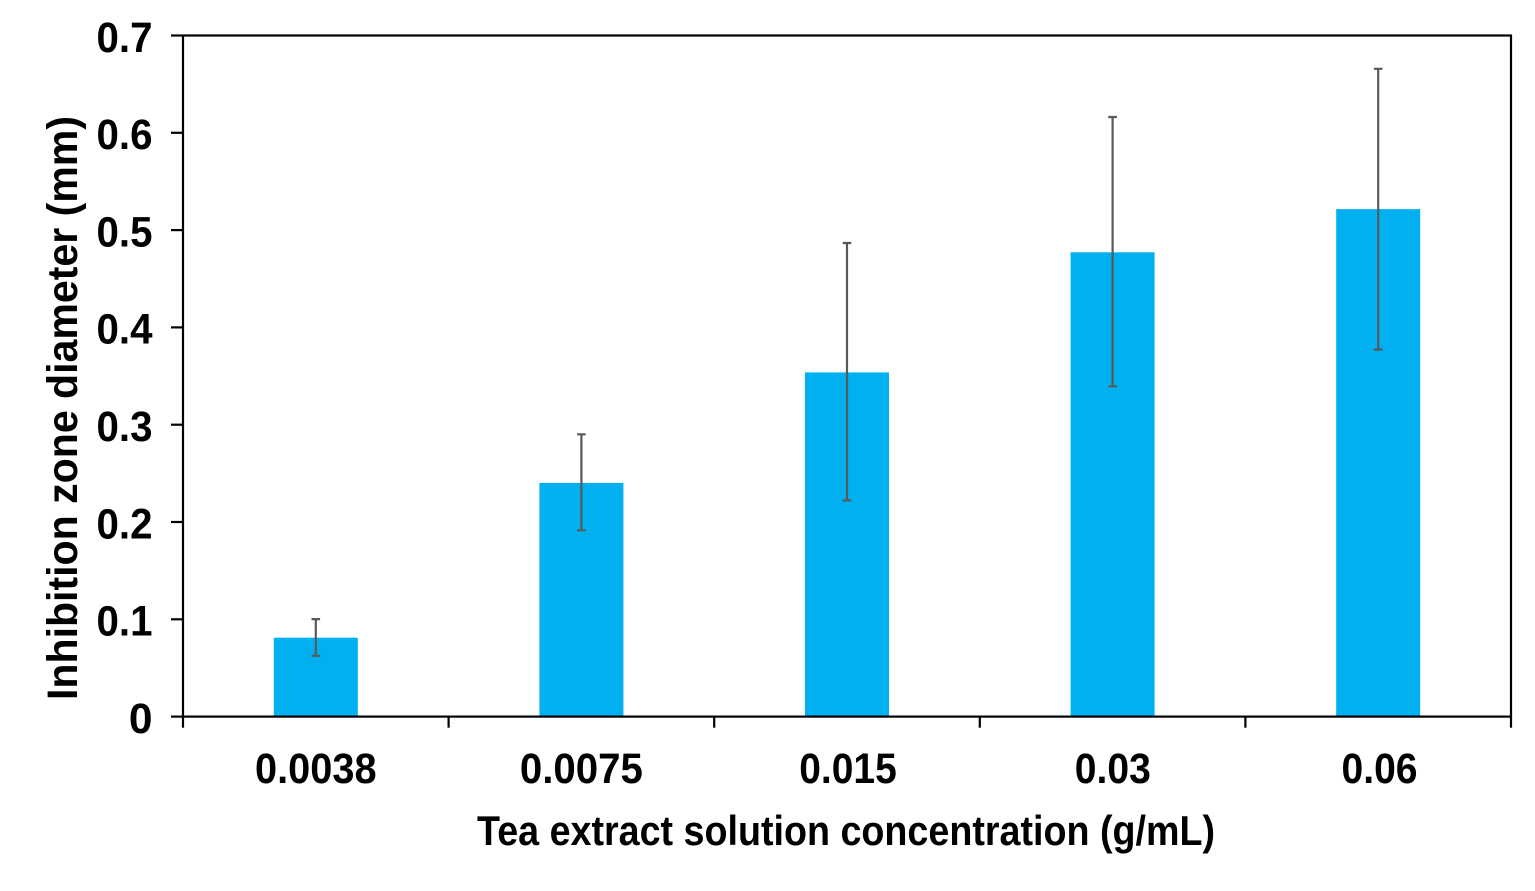 This screenshot has height=891, width=1535. What do you see at coordinates (581, 769) in the screenshot?
I see `svg-text: 0.0075` at bounding box center [581, 769].